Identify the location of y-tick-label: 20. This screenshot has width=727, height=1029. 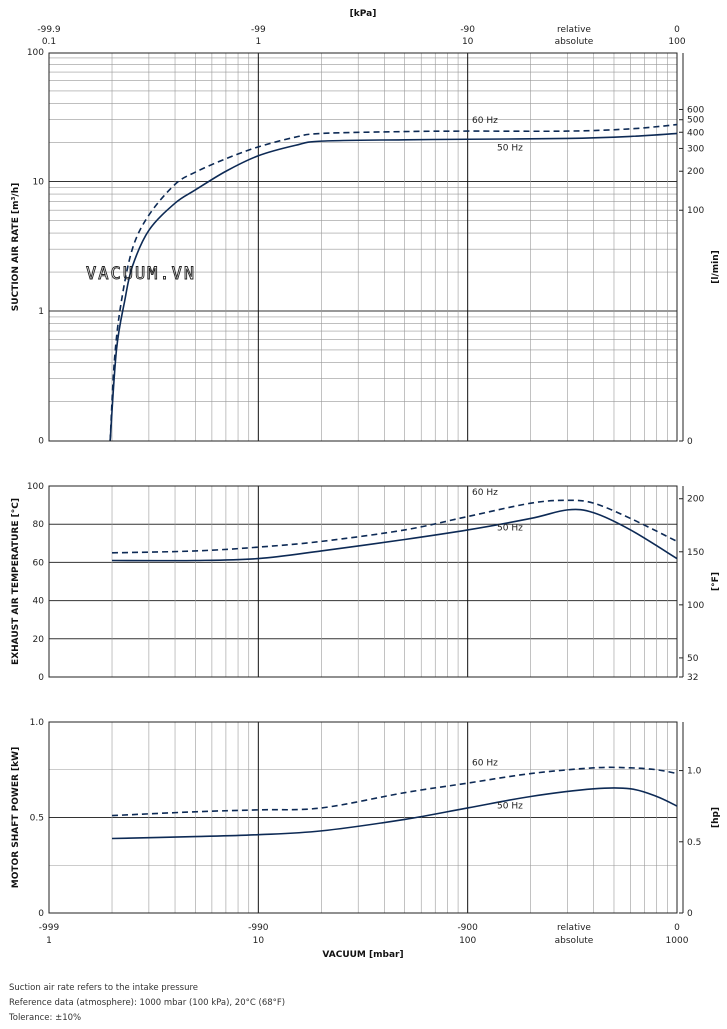
(39, 640).